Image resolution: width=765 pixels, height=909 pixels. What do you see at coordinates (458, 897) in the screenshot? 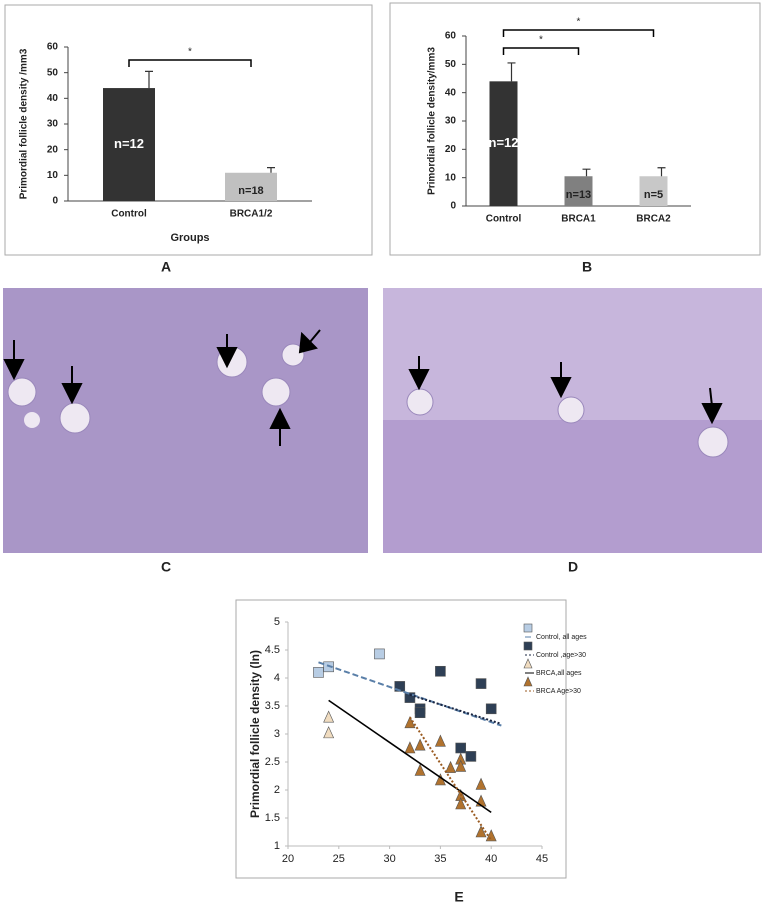
I see `panel-letter: E` at bounding box center [458, 897].